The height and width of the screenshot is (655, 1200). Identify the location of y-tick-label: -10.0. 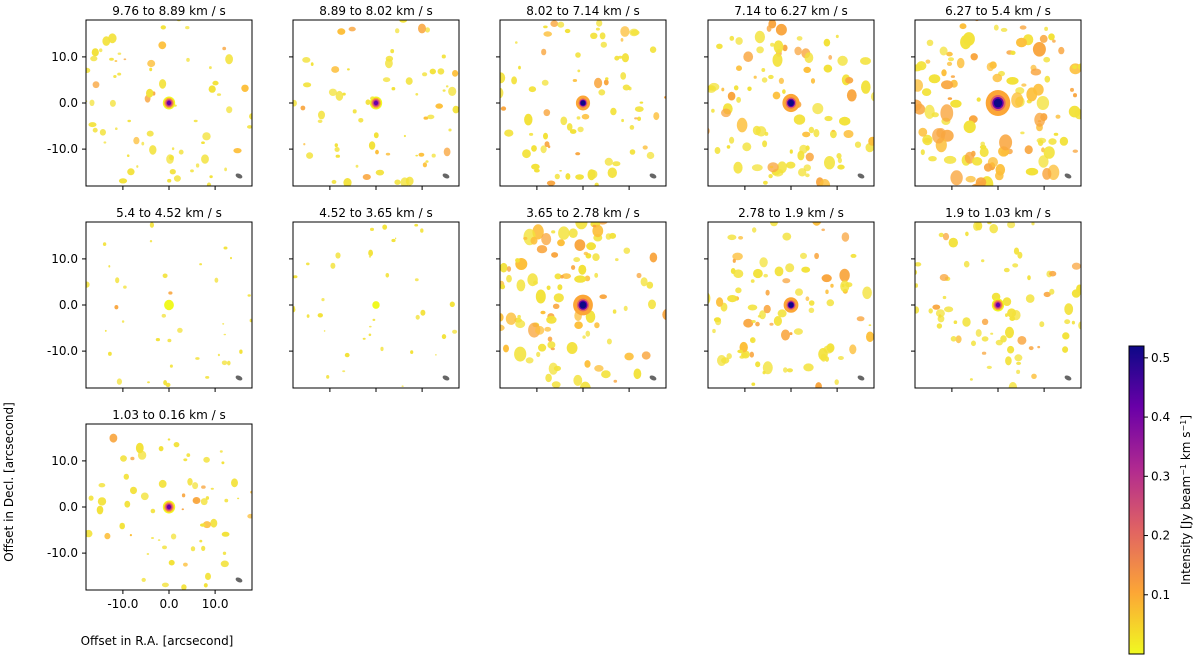
(62, 553).